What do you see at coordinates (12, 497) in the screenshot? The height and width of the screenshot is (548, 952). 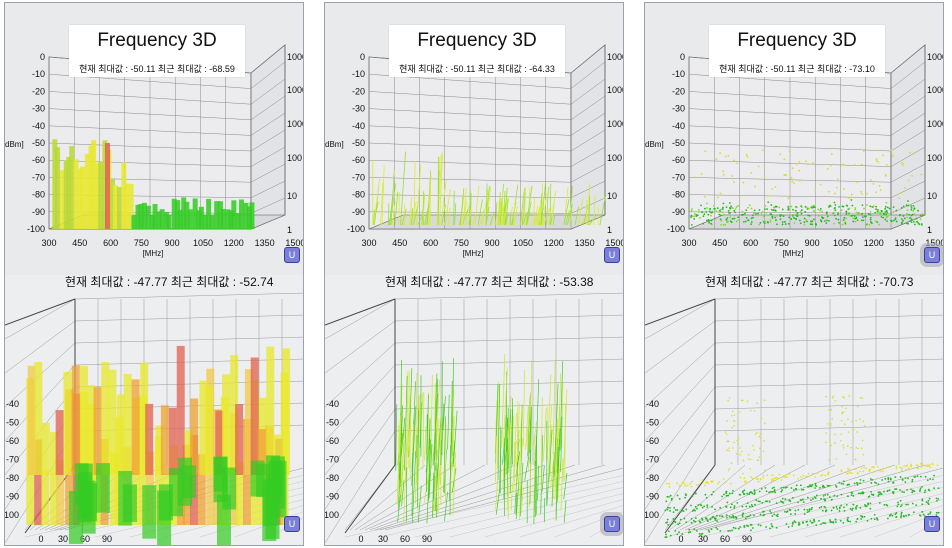 I see `y-tick-label-3d: -90` at bounding box center [12, 497].